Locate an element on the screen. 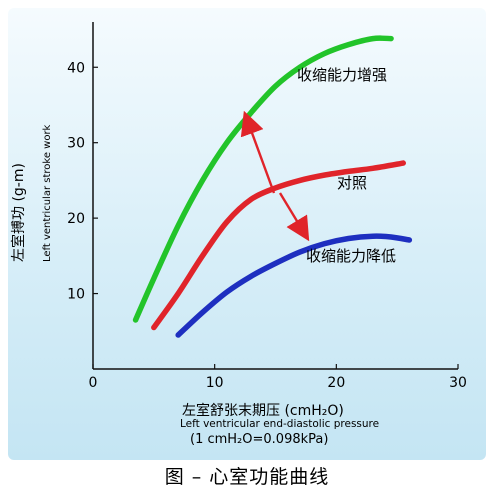 The image size is (494, 494). annotation-control: 对照 is located at coordinates (352, 183).